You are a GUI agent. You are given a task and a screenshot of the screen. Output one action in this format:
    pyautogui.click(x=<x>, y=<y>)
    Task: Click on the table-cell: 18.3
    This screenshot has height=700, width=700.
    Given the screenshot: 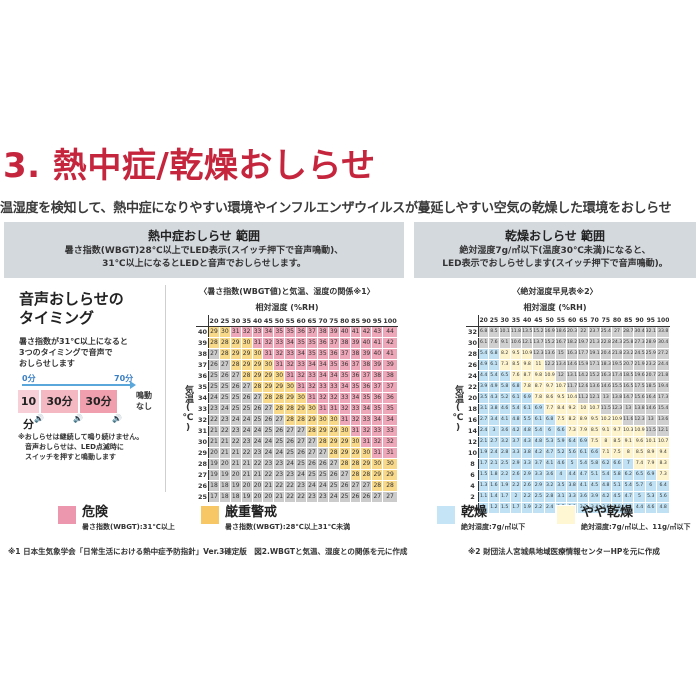 What is the action you would take?
    pyautogui.click(x=605, y=365)
    